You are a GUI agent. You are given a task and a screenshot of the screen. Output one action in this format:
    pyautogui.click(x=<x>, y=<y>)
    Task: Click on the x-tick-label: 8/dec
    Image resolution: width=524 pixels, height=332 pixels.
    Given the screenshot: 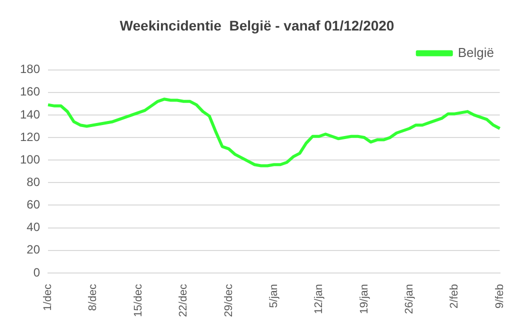 What is the action you would take?
    pyautogui.click(x=93, y=297)
    